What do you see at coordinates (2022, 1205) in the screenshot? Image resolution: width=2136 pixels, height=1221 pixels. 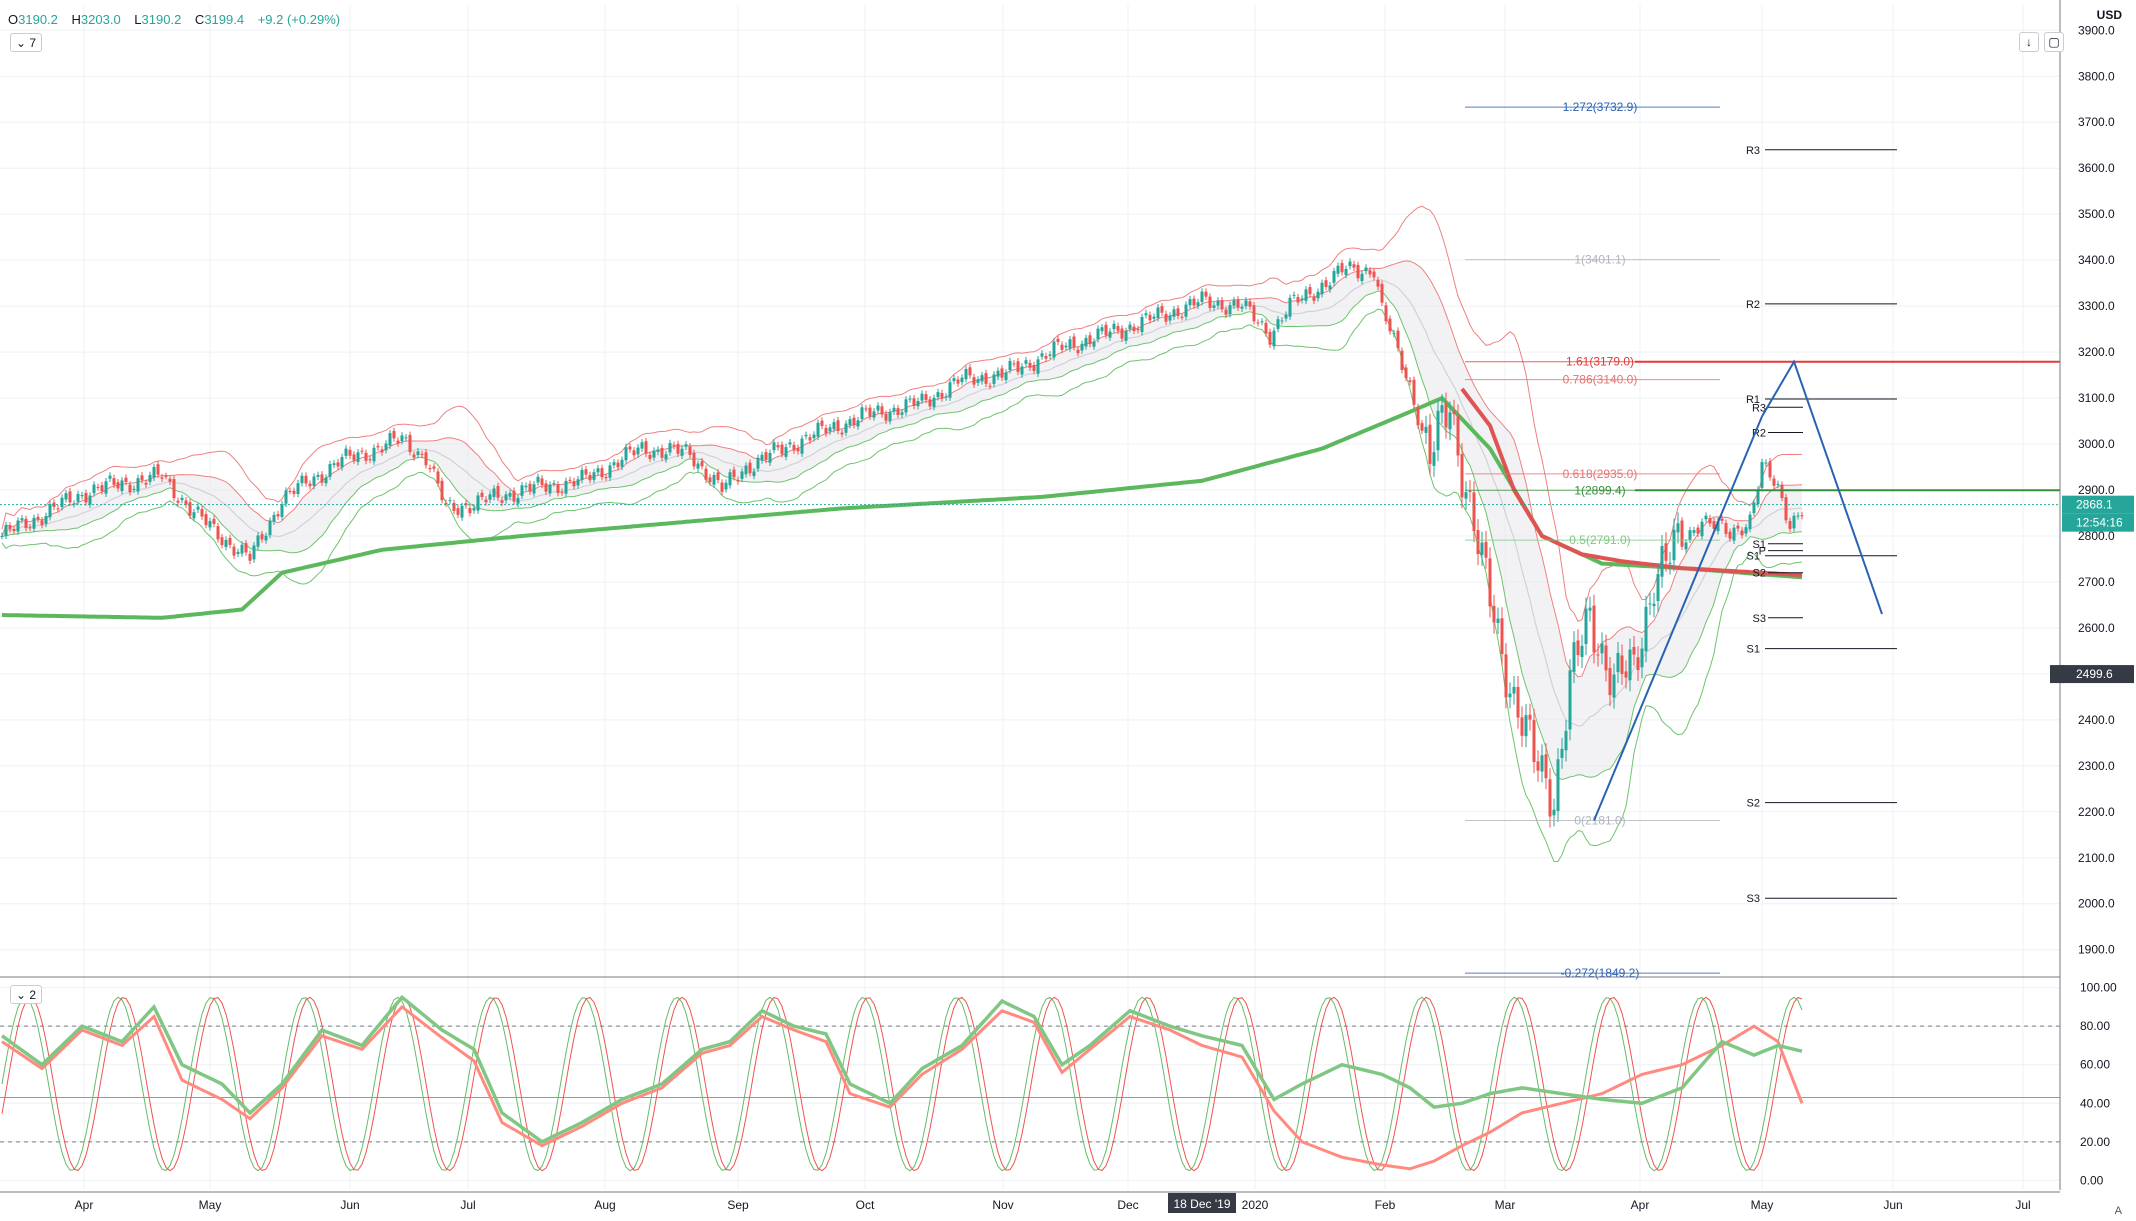 I see `time-tick-label: Jul` at bounding box center [2022, 1205].